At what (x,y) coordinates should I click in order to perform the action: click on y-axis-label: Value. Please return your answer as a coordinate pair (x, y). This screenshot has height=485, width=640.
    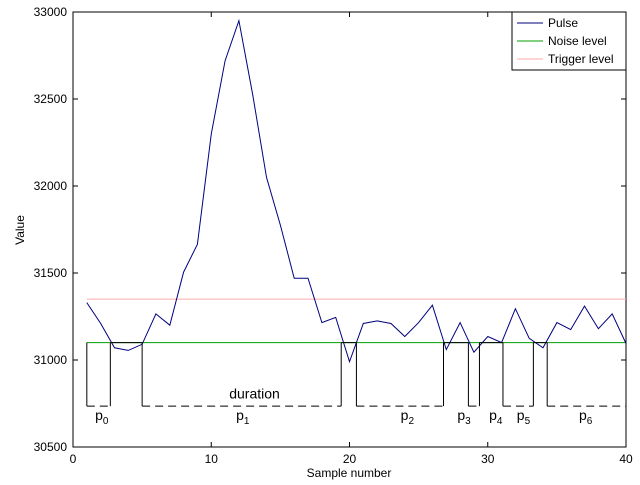
    Looking at the image, I should click on (20, 230).